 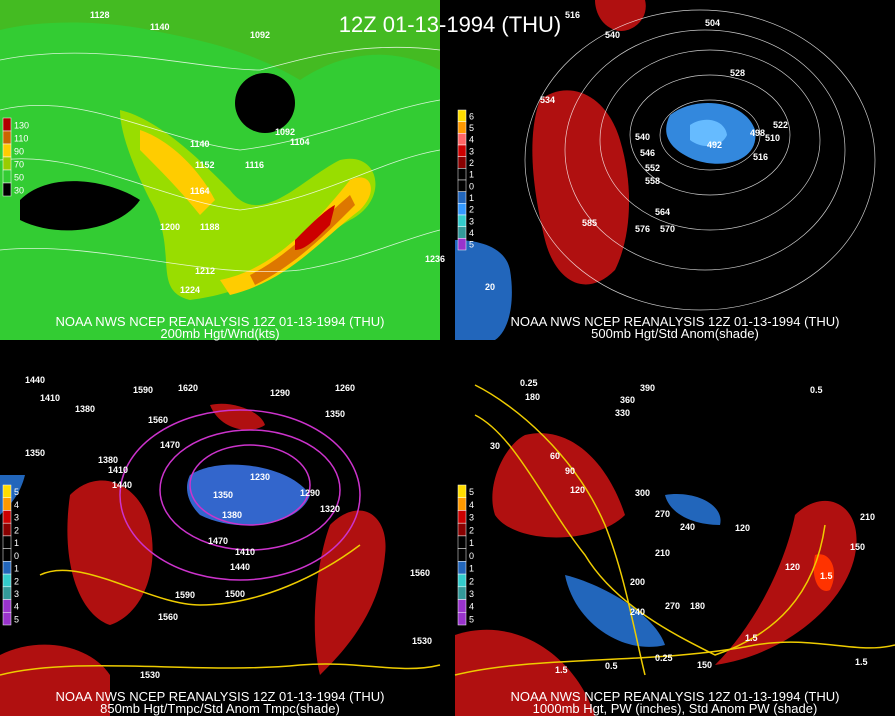 What do you see at coordinates (857, 547) in the screenshot?
I see `contour-label: 150` at bounding box center [857, 547].